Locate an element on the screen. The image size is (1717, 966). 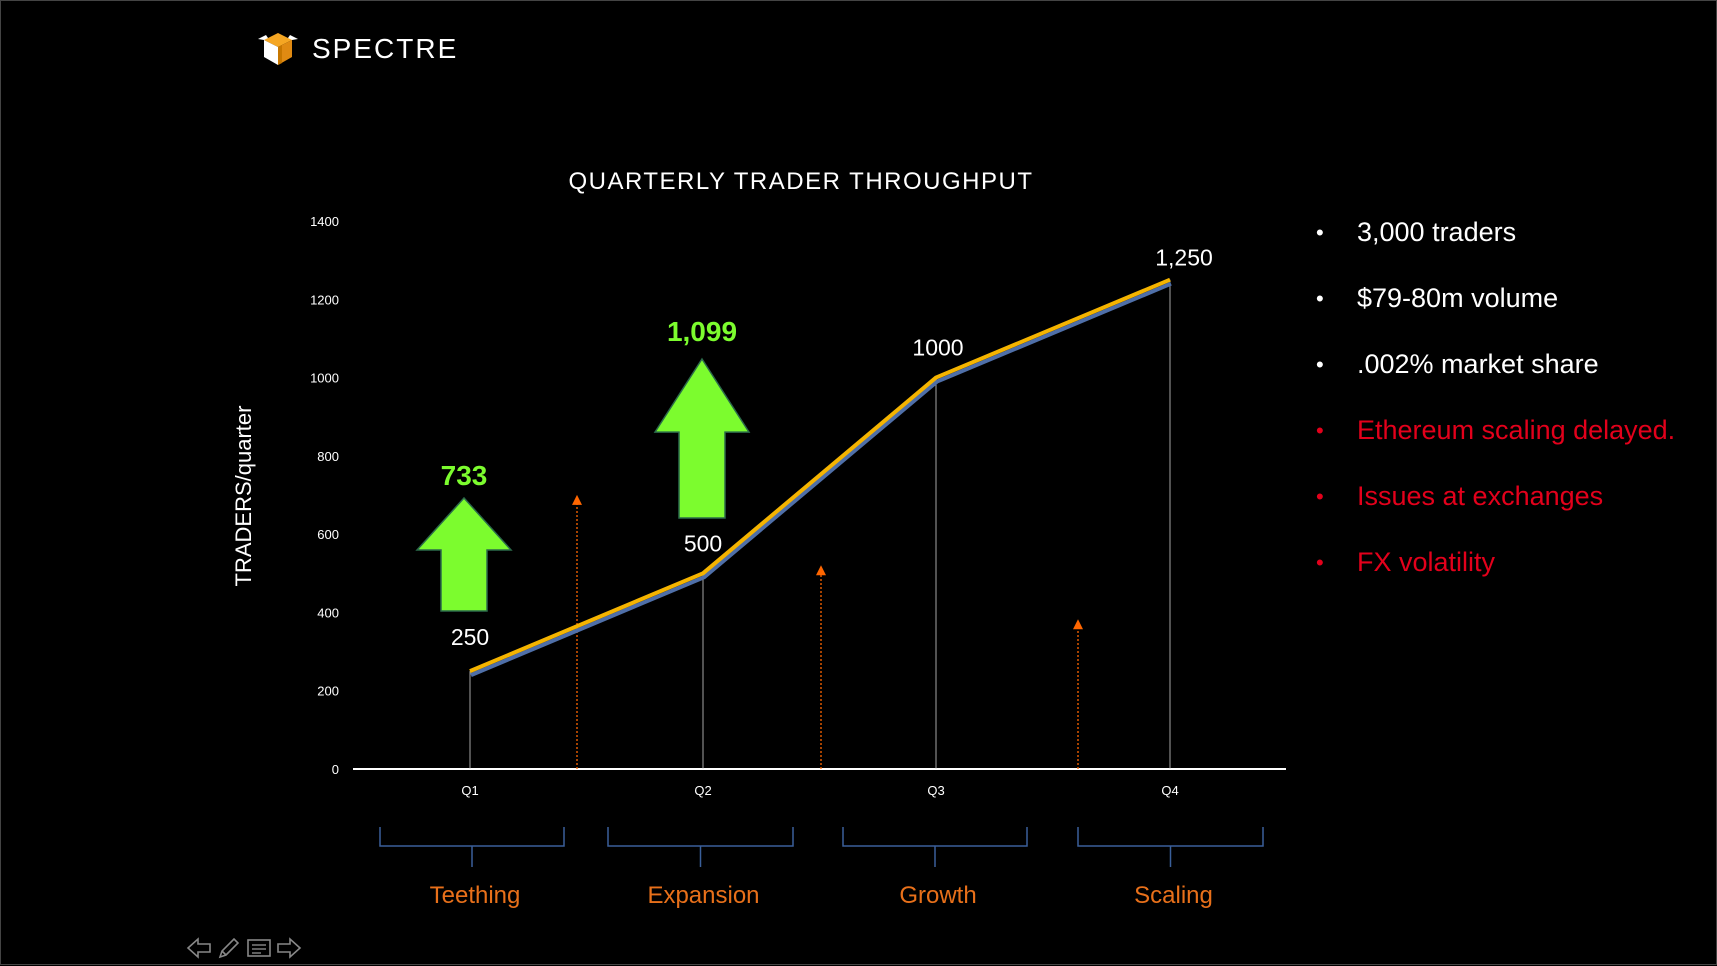
growth-arrow-label: 733 is located at coordinates (464, 475).